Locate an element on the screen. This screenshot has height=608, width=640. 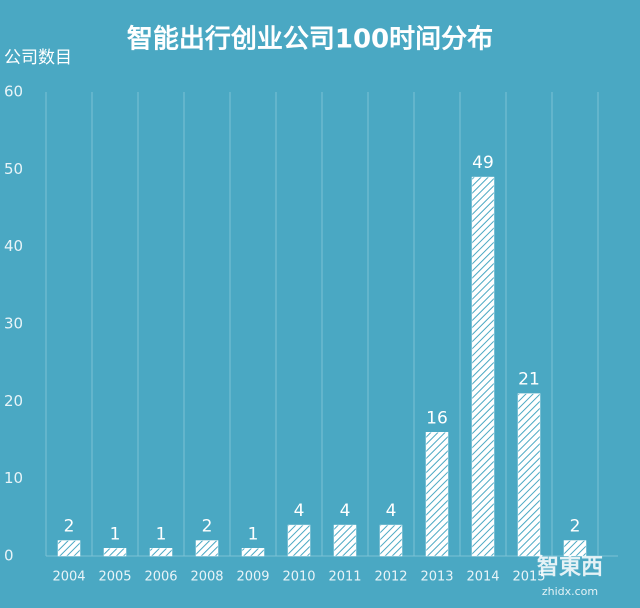
x-tick-label: 2009 is located at coordinates (252, 577).